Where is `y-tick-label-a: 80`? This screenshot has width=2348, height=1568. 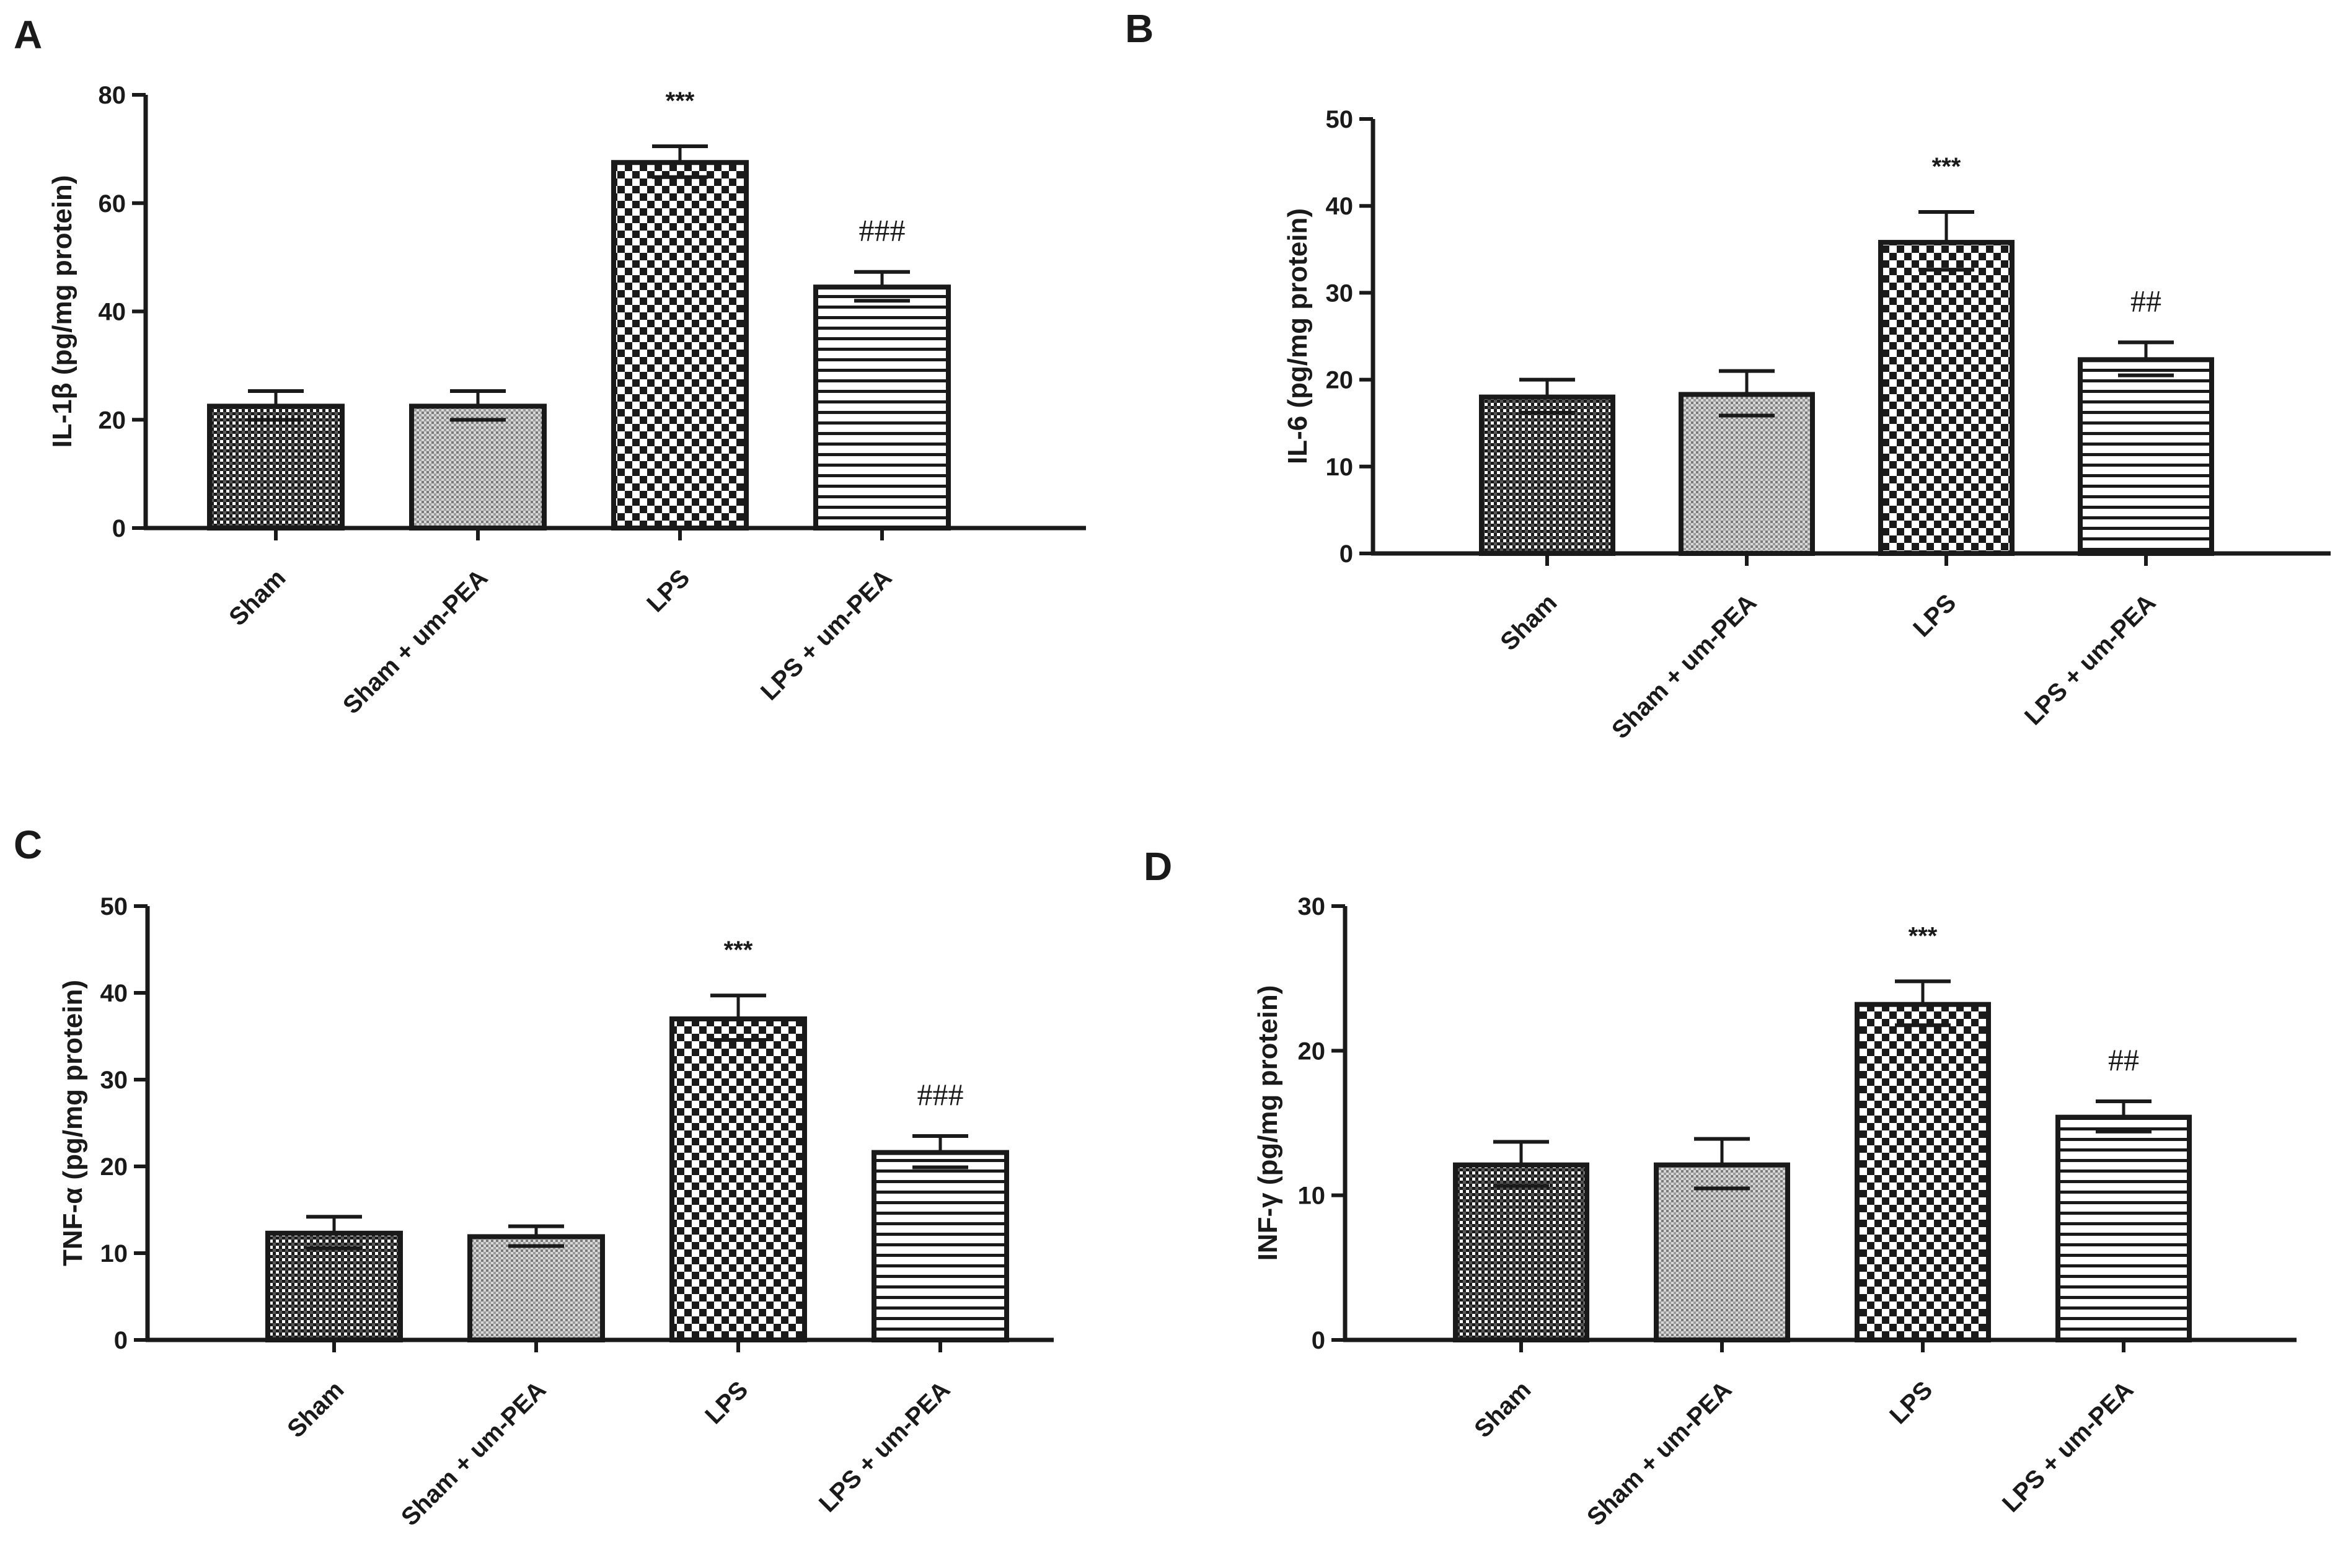 y-tick-label-a: 80 is located at coordinates (112, 95).